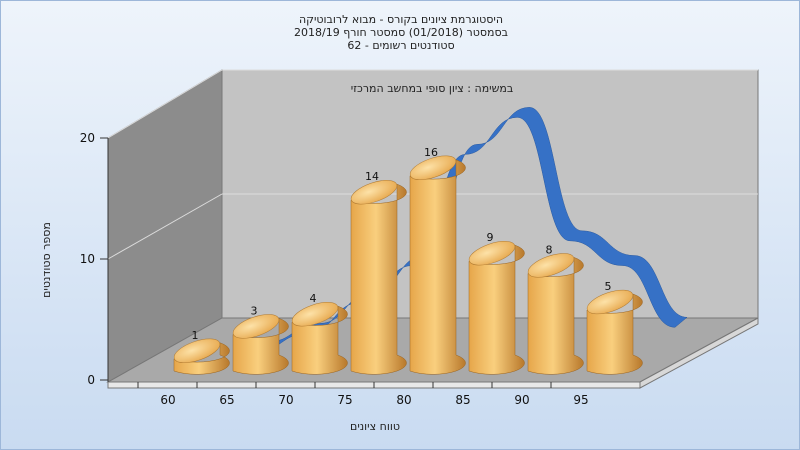 The width and height of the screenshot is (800, 450). Describe the element at coordinates (87, 259) in the screenshot. I see `y-tick-label: 10` at that location.